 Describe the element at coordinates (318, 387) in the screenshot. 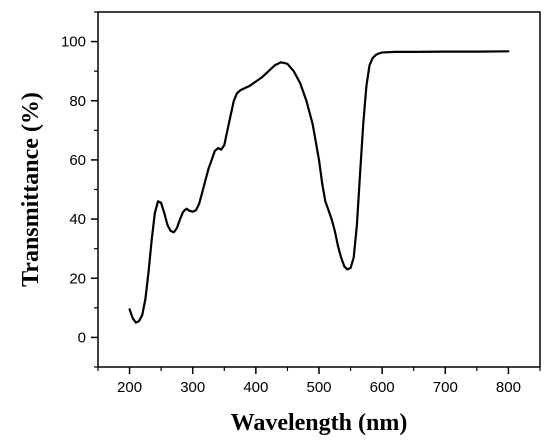

I see `x-tick-label-500: 500` at that location.